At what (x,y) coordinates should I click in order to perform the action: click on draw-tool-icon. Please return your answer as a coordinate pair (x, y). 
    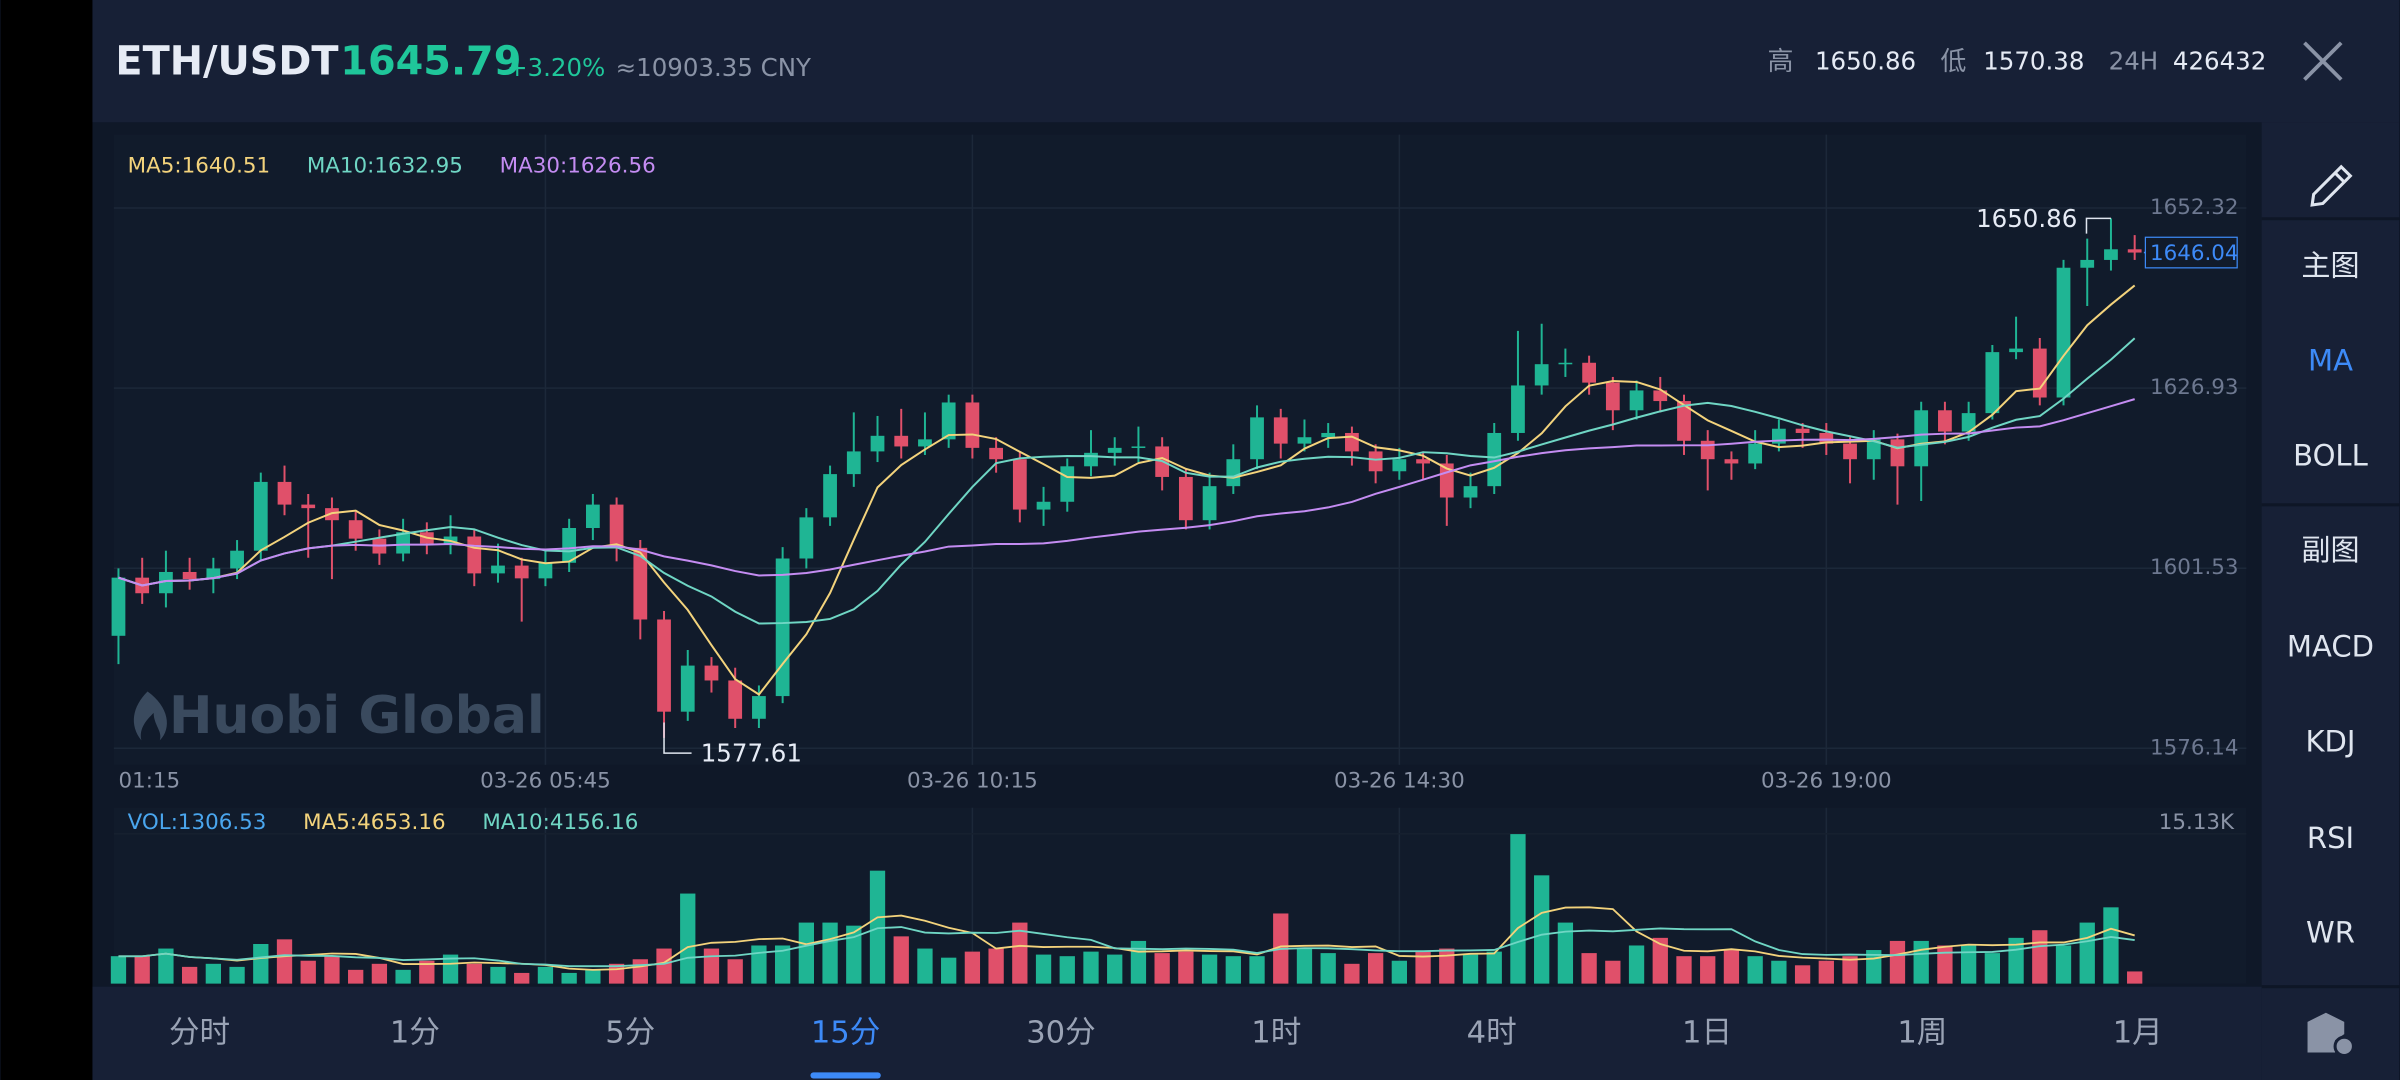
    Looking at the image, I should click on (2331, 185).